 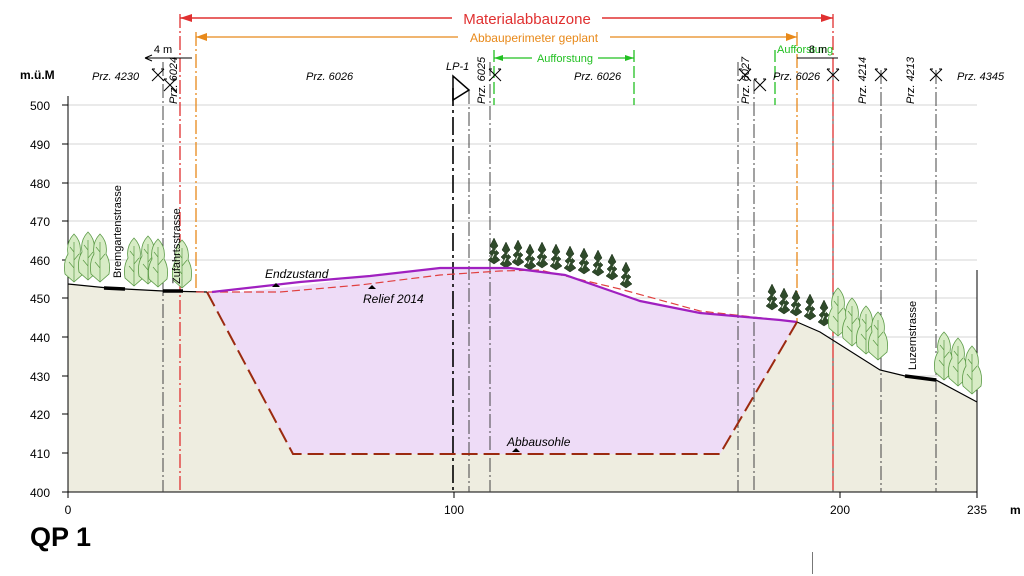 What do you see at coordinates (527, 19) in the screenshot?
I see `zone-label: Materialabbauzone` at bounding box center [527, 19].